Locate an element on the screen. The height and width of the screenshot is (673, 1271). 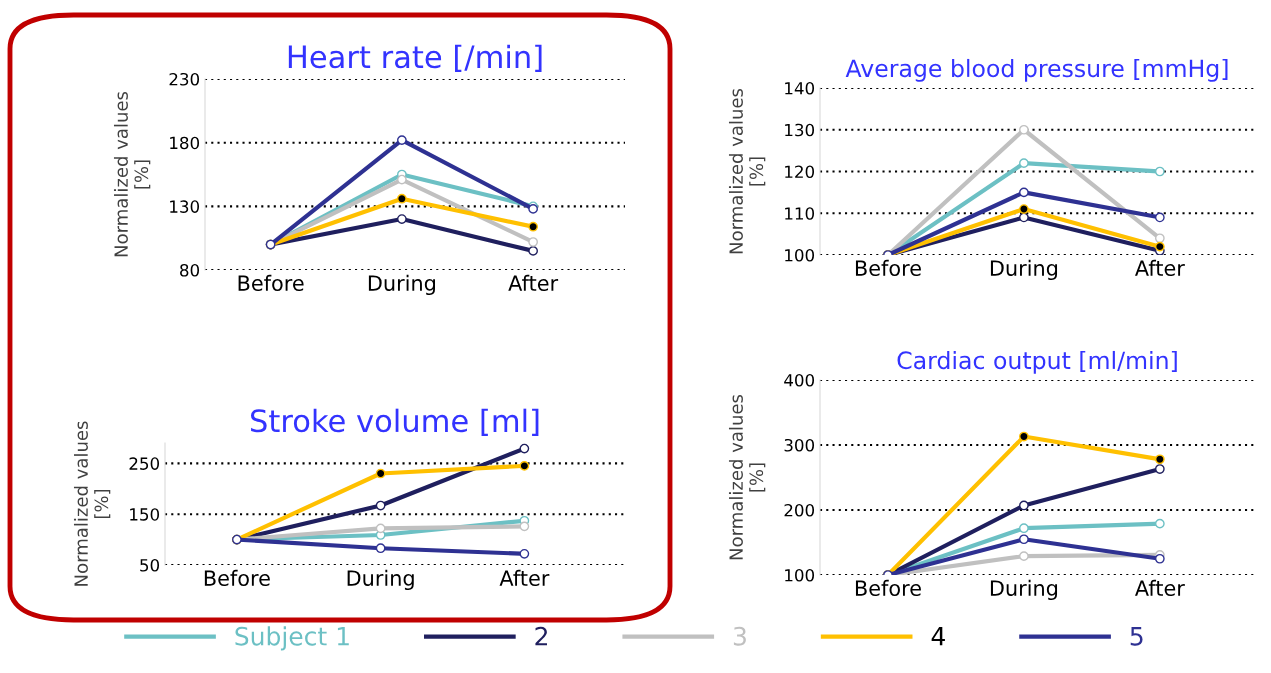
chart-title: Average blood pressure [mmHg] is located at coordinates (1036, 70).